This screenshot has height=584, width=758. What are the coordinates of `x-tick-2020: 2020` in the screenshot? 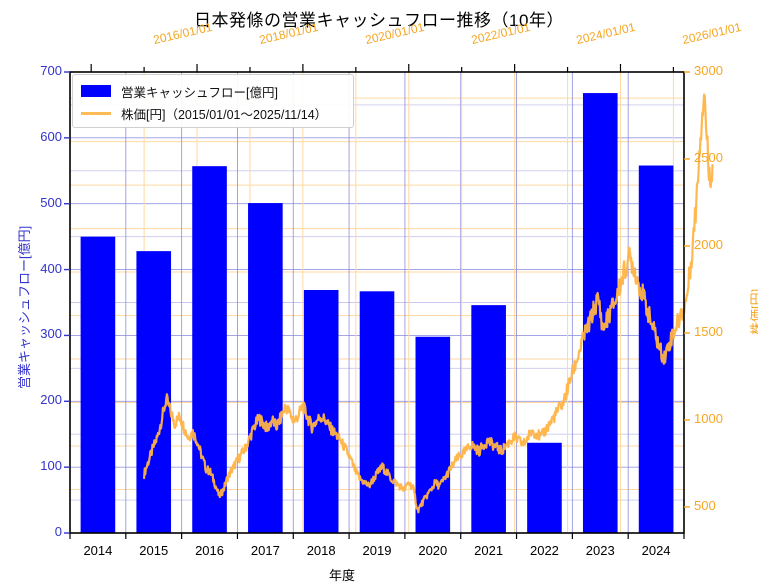 It's located at (433, 550).